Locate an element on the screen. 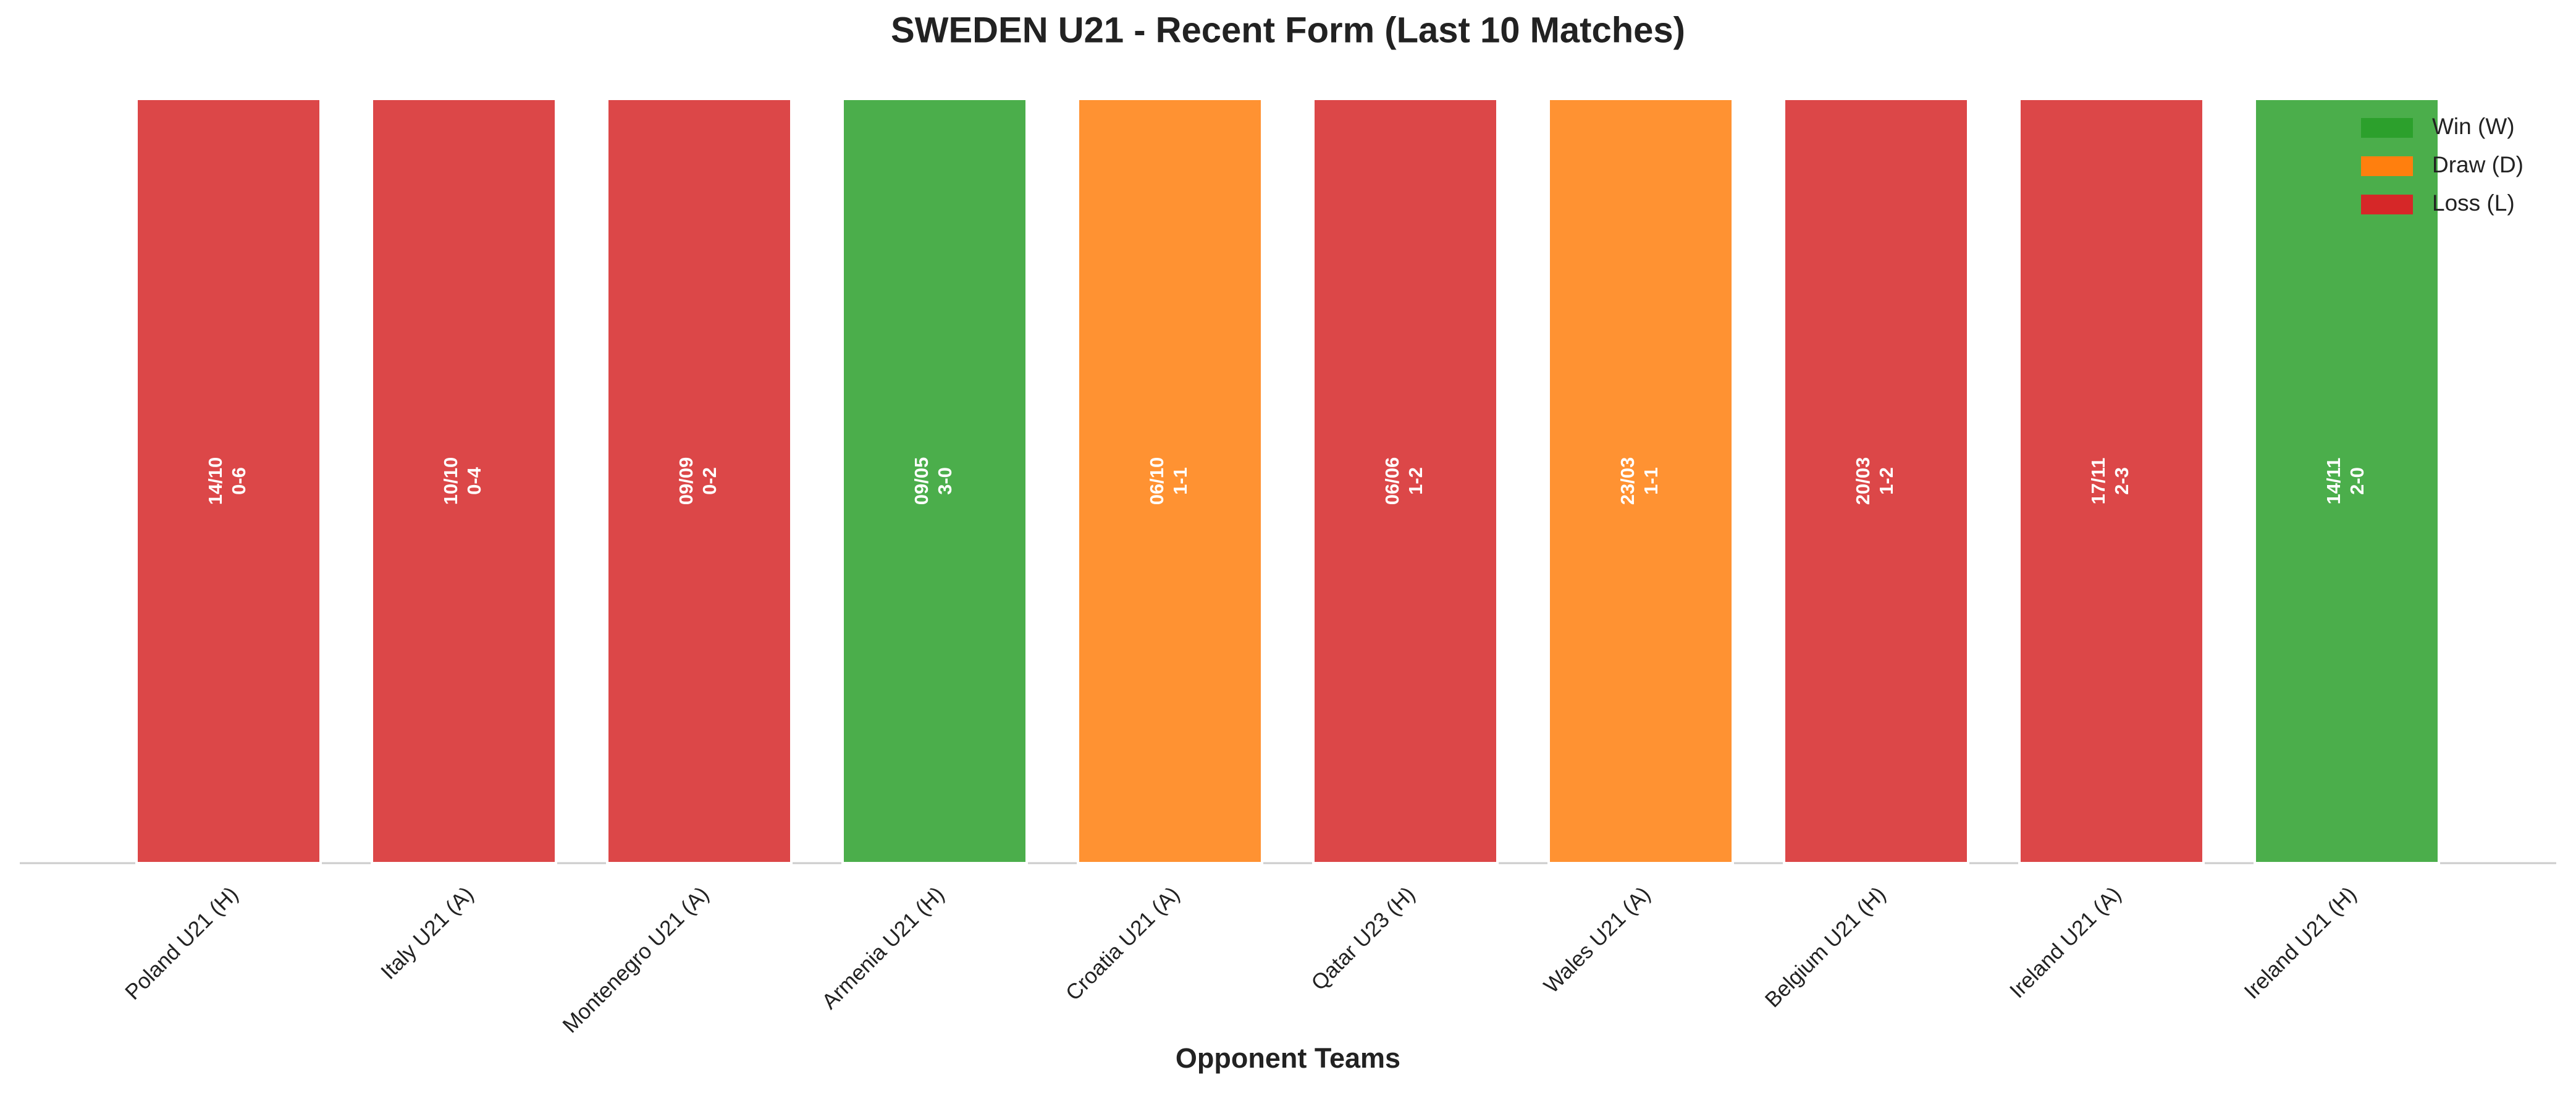  x-tick-label: Ireland U21 (H) is located at coordinates (2300, 943).